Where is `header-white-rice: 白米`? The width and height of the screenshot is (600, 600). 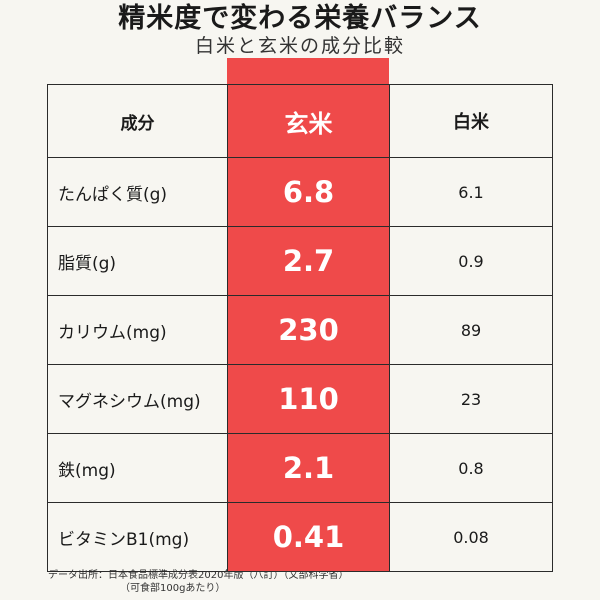 header-white-rice: 白米 is located at coordinates (471, 121).